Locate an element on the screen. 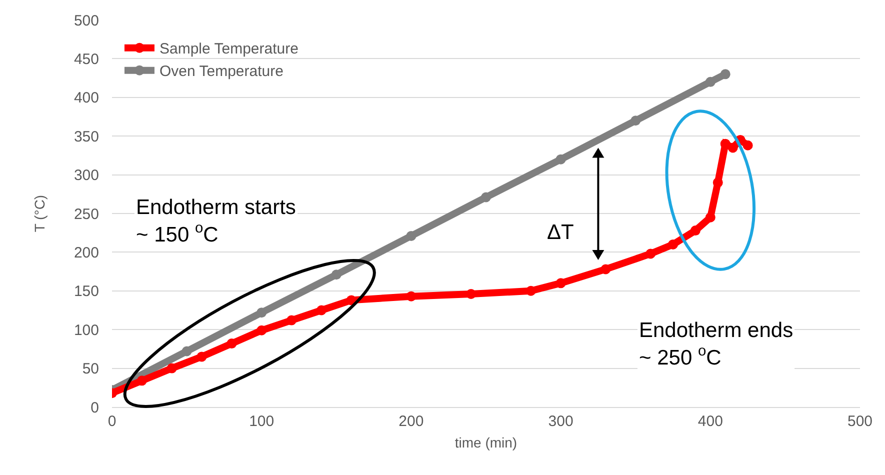 This screenshot has width=885, height=475. annotation: ΔT is located at coordinates (560, 232).